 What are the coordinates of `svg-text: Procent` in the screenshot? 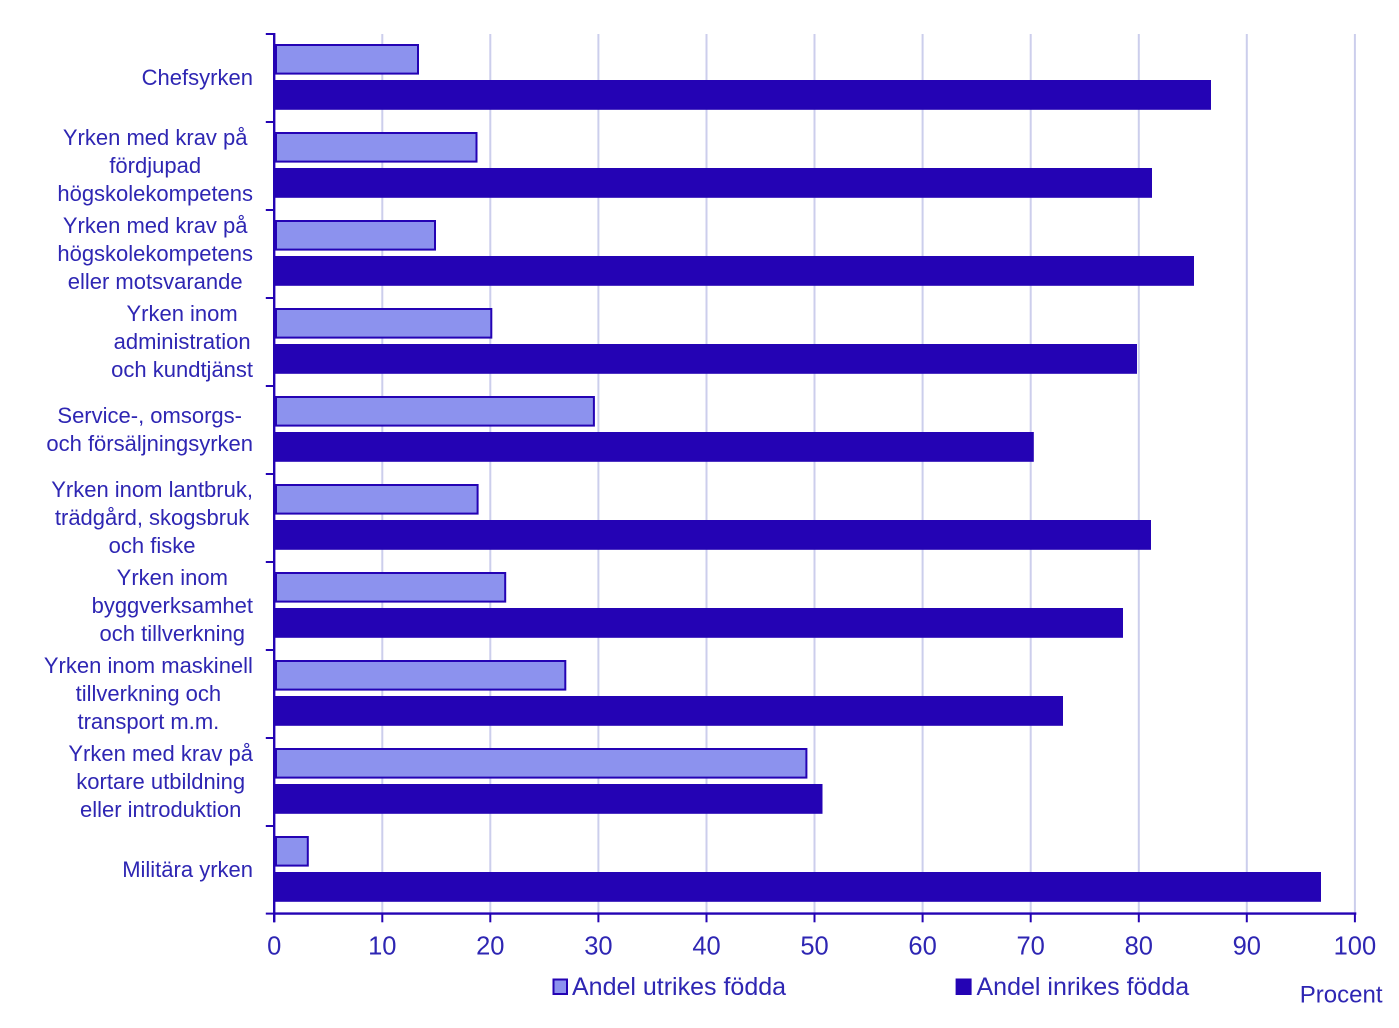 It's located at (1341, 995).